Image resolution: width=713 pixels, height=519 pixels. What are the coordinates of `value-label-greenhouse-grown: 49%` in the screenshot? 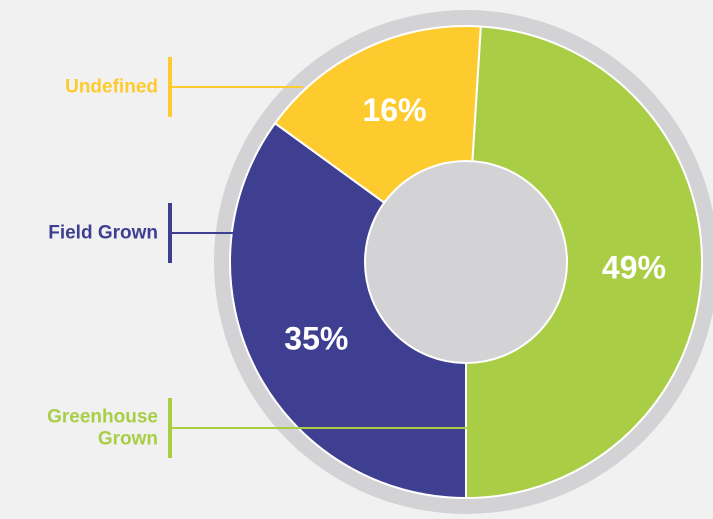 It's located at (634, 267).